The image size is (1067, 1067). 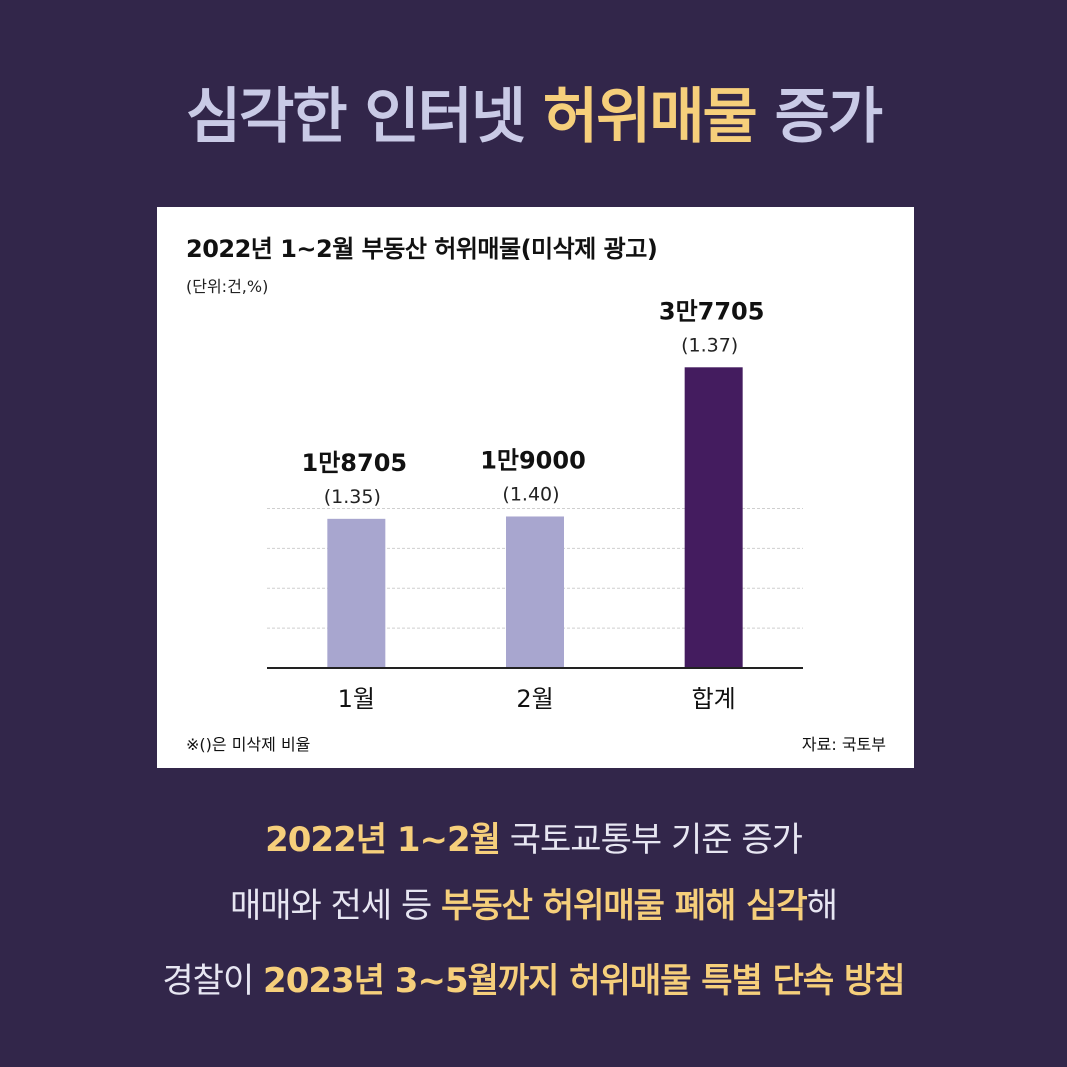 I want to click on x-tick-label-3: 합계, so click(x=714, y=699).